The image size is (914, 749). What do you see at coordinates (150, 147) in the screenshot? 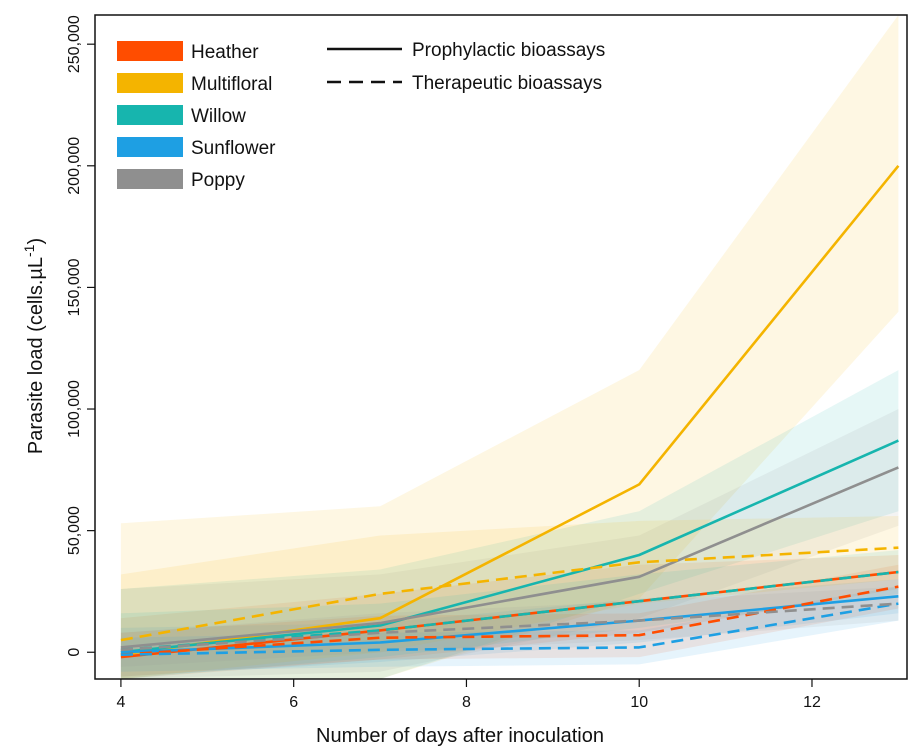
I see `legend-swatch-sunflower` at bounding box center [150, 147].